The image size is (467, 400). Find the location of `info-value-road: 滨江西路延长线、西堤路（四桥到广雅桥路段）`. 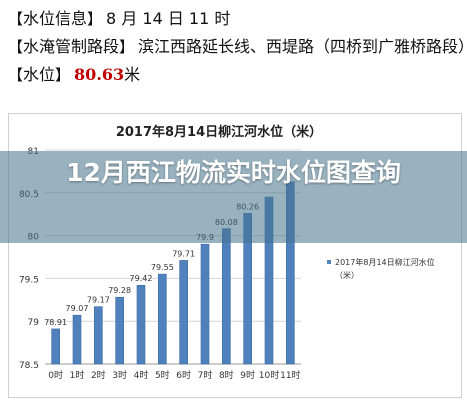

info-value-road: 滨江西路延长线、西堤路（四桥到广雅桥路段） is located at coordinates (302, 46).